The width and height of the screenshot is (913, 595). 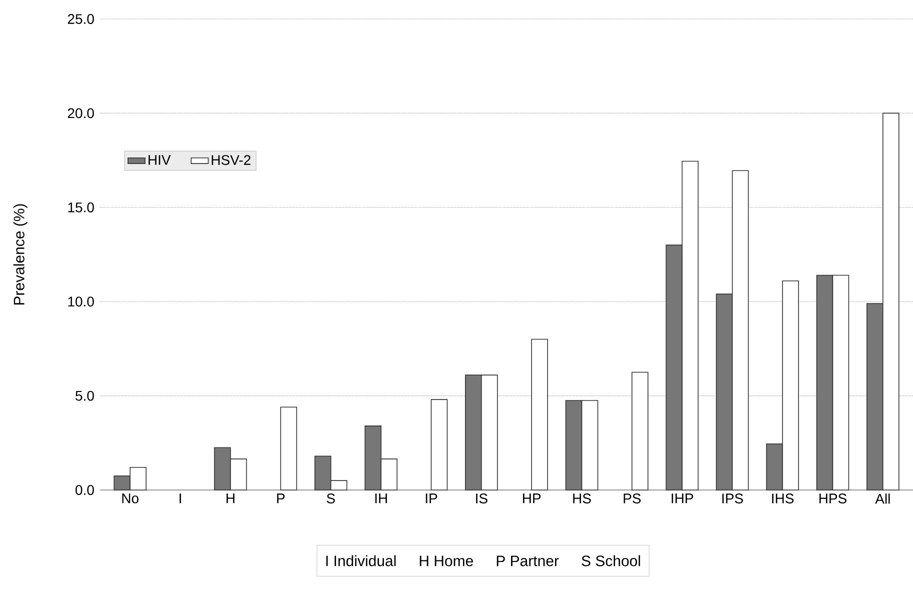 I want to click on y-tick-label: 10.0, so click(x=81, y=301).